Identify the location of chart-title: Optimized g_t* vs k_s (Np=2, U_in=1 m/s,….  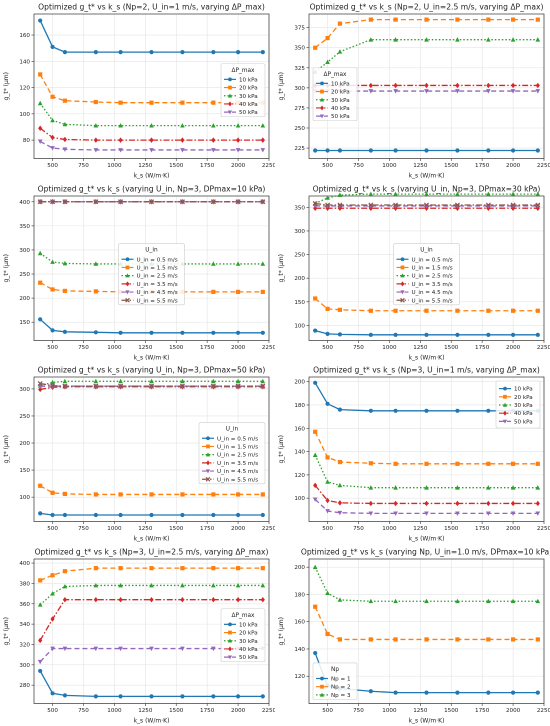
(151, 7).